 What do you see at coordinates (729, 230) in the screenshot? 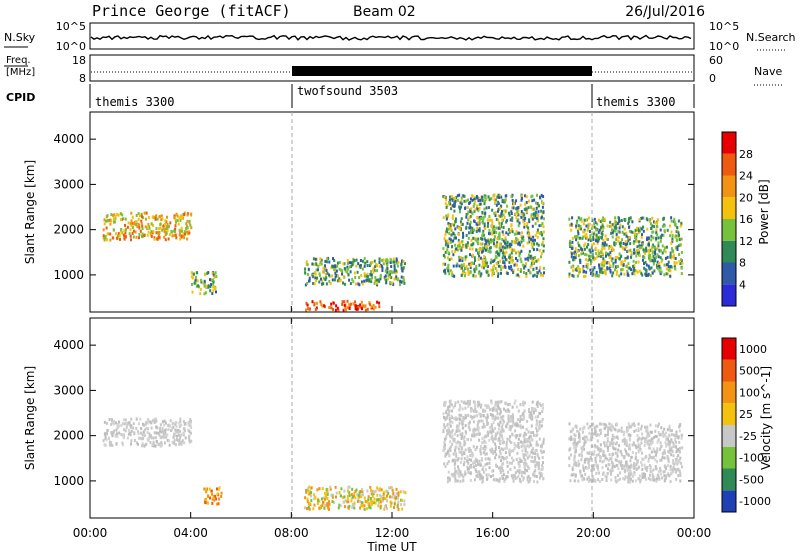
I see `colorbar-segment` at bounding box center [729, 230].